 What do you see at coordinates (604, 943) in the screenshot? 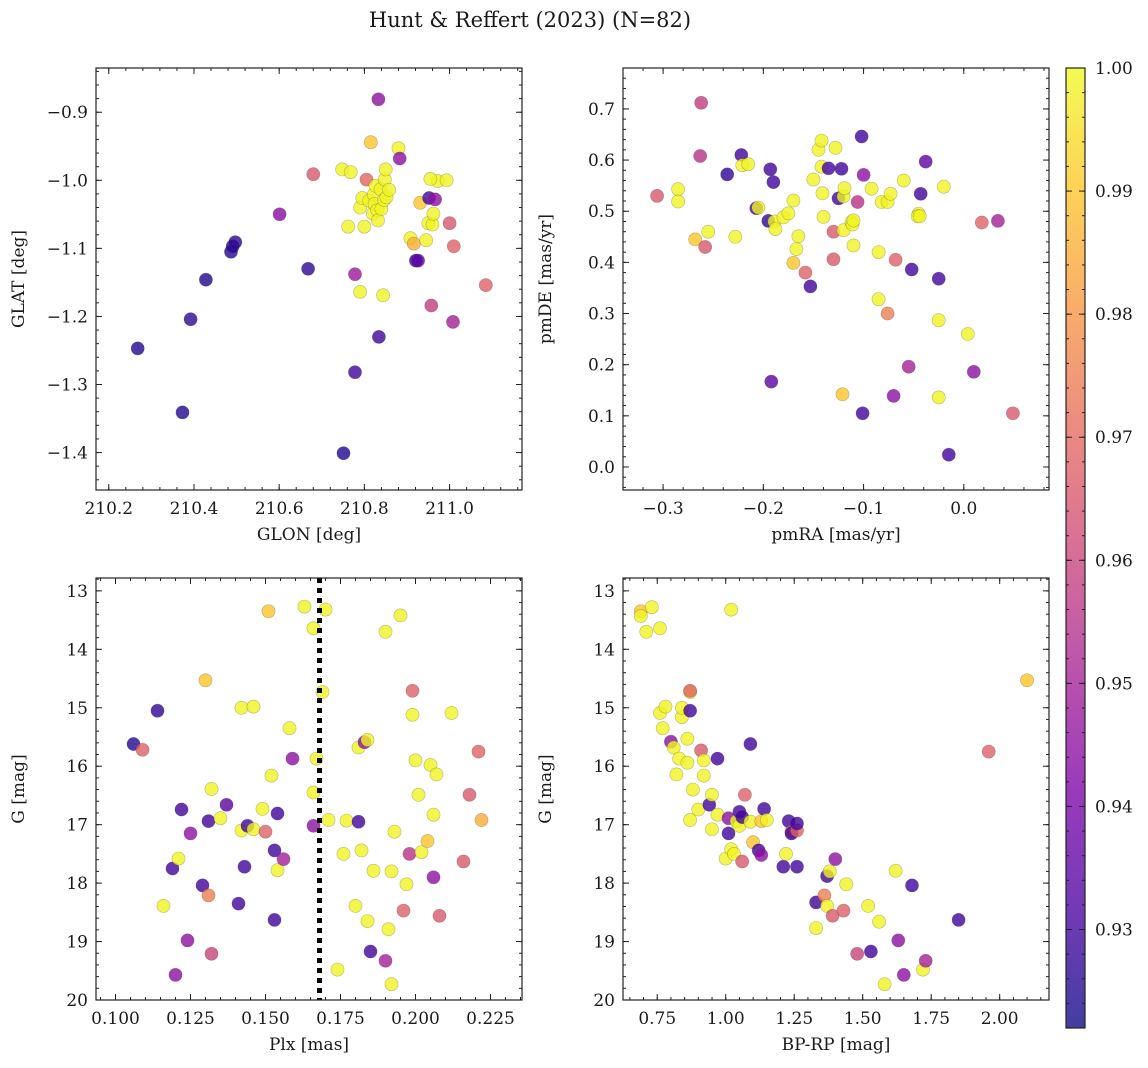
I see `y-tick-label: 19` at bounding box center [604, 943].